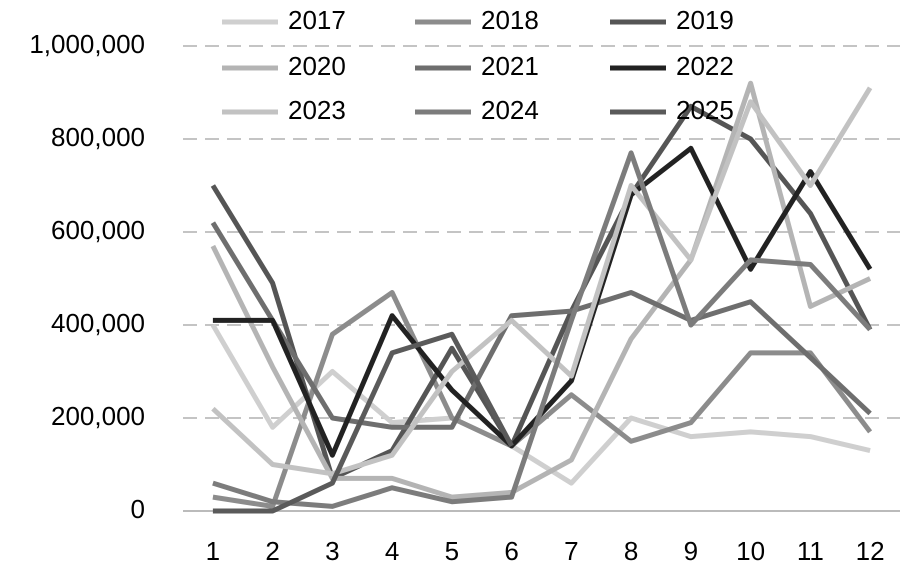  What do you see at coordinates (87, 44) in the screenshot?
I see `y-tick-label: 1,000,000` at bounding box center [87, 44].